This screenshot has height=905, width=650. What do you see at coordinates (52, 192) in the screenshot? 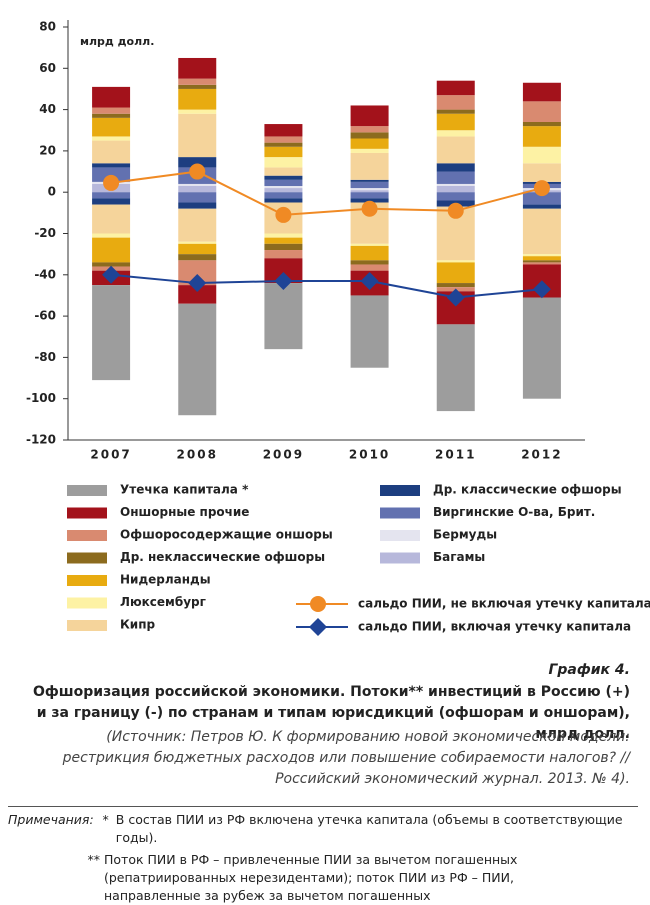
I see `y-tick-label: 0` at bounding box center [52, 192].